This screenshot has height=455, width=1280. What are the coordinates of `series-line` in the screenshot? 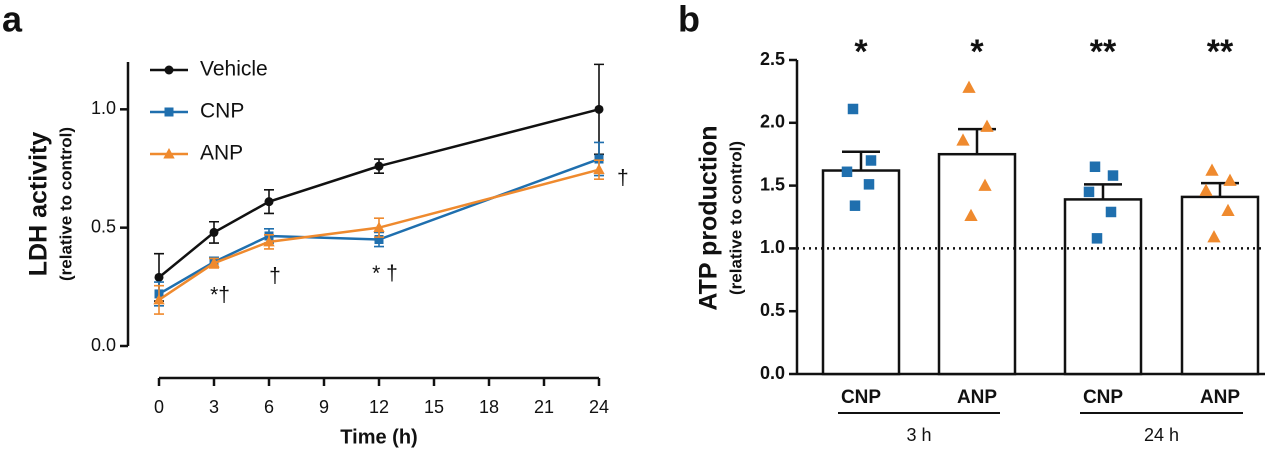 It's located at (379, 193).